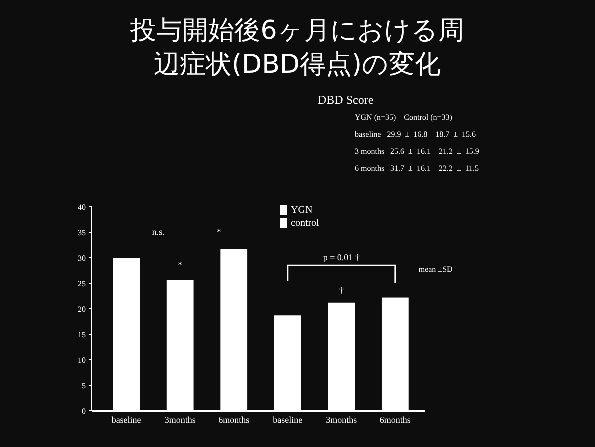 This screenshot has height=447, width=595. I want to click on y-tick-label: 35, so click(82, 233).